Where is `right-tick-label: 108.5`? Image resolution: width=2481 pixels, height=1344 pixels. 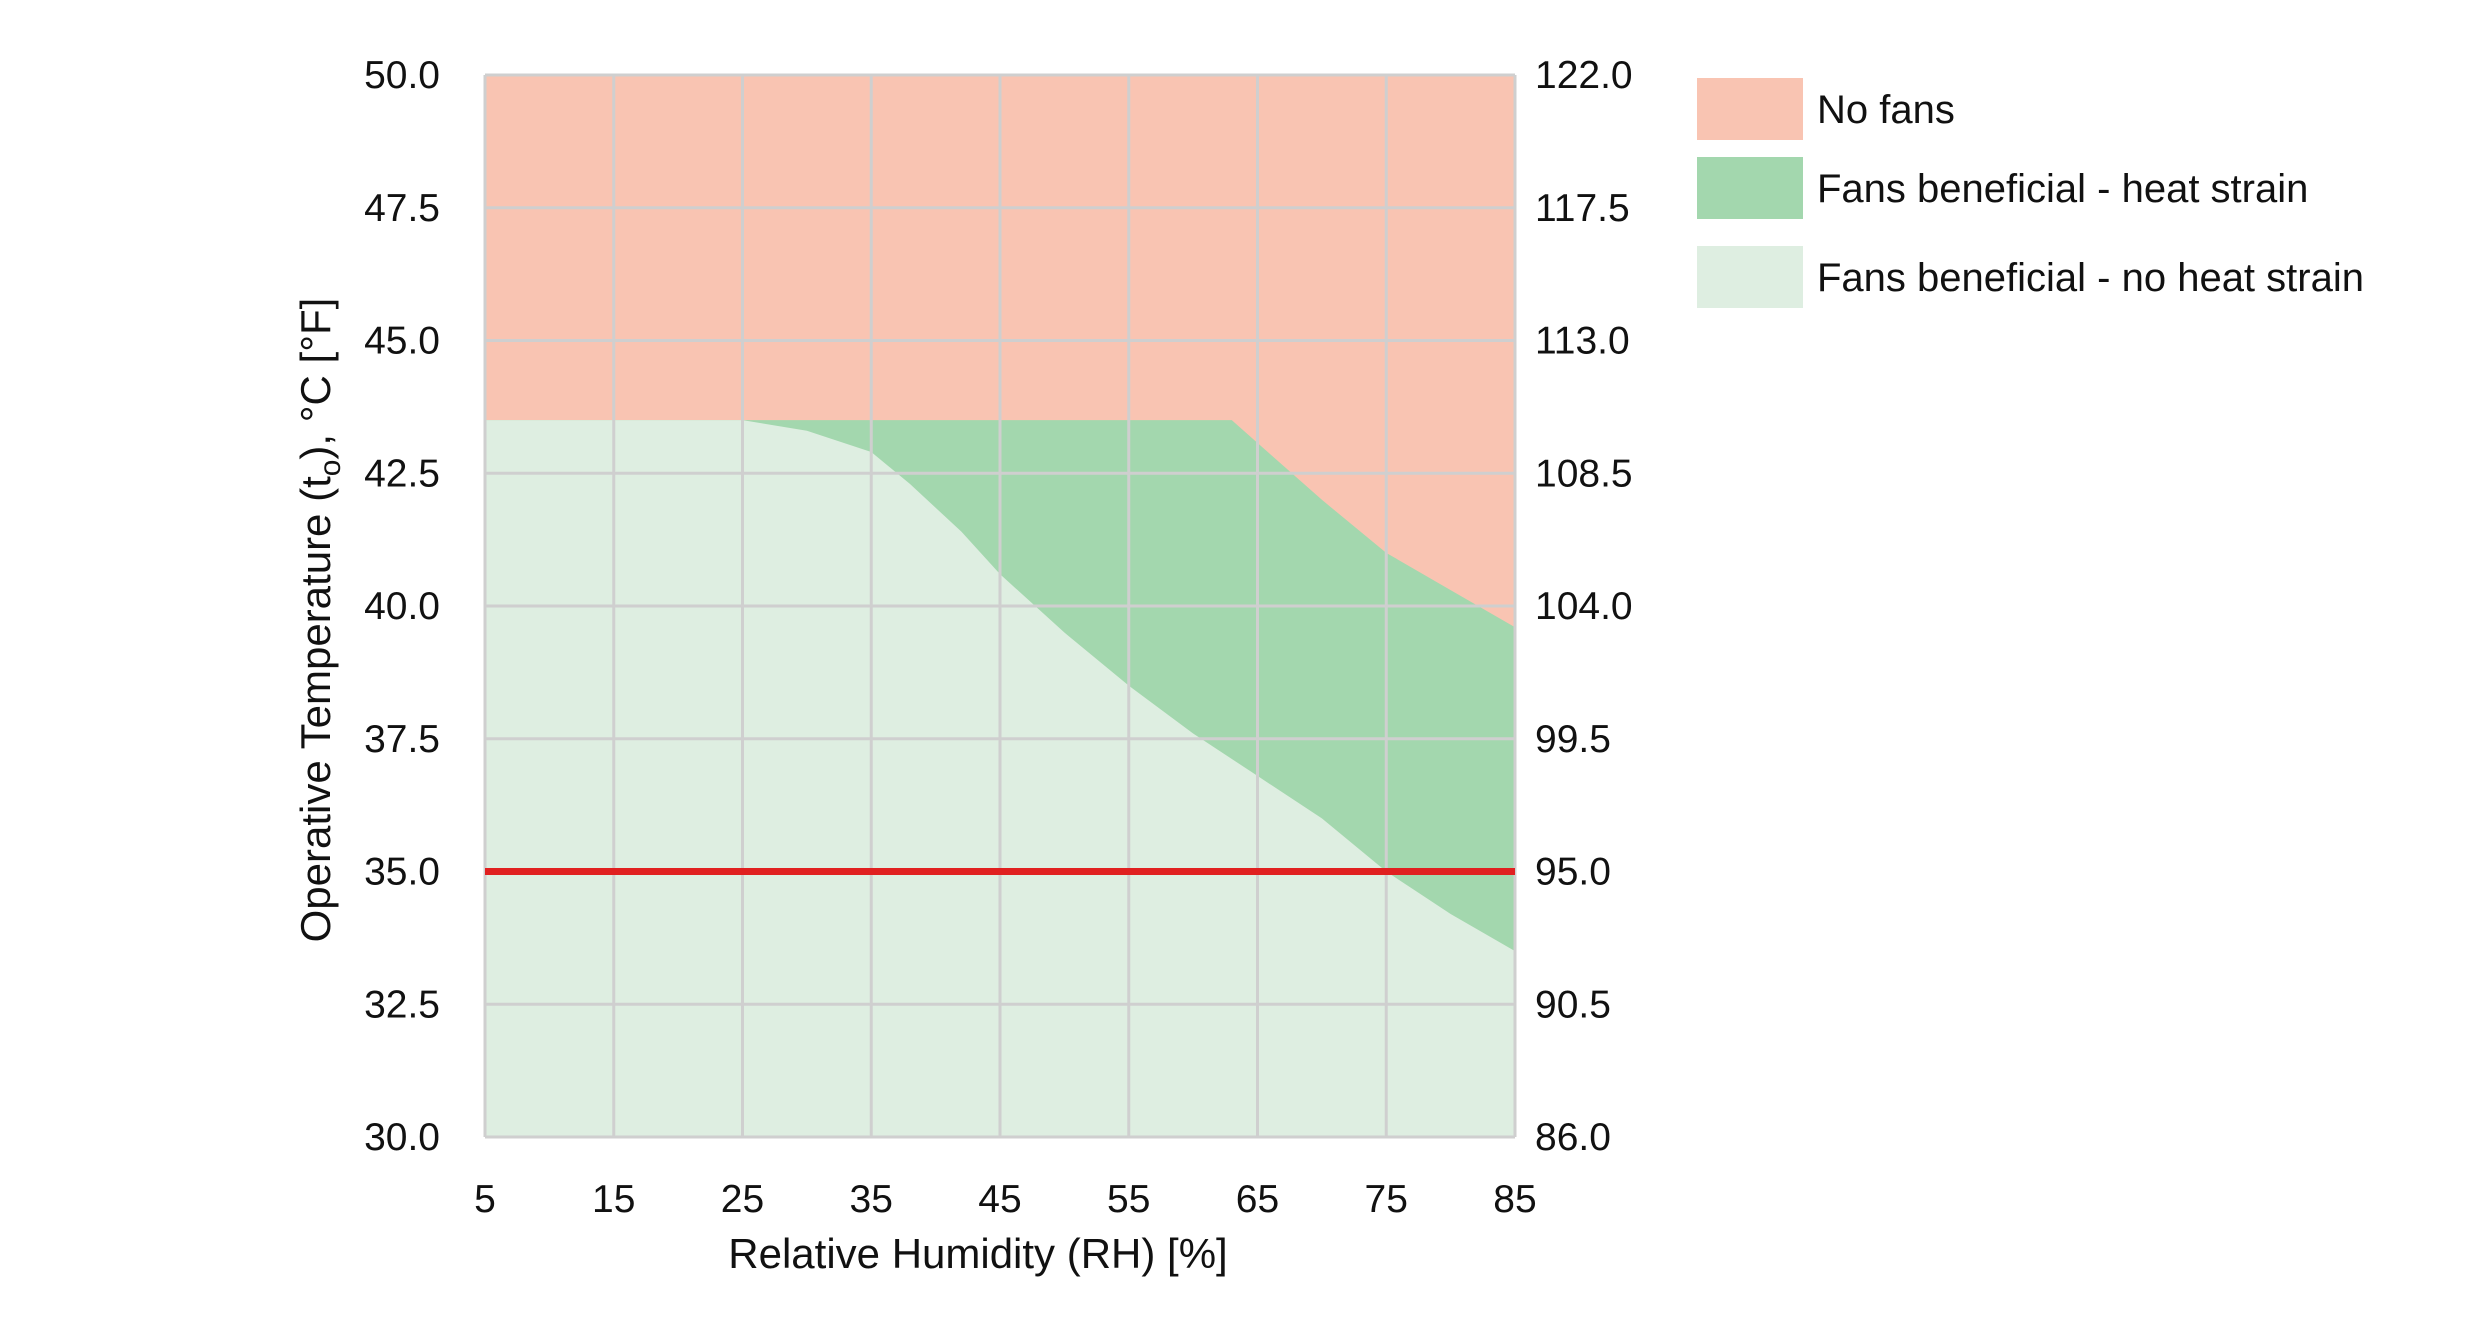 right-tick-label: 108.5 is located at coordinates (1584, 473).